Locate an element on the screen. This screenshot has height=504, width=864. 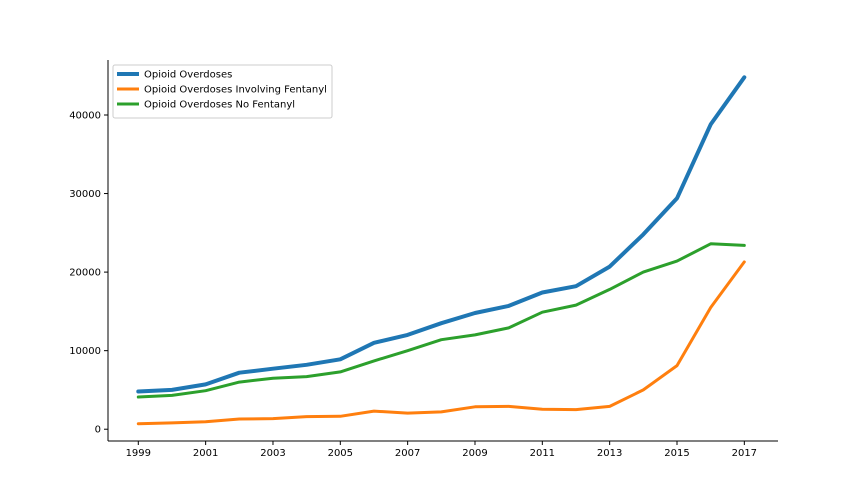
y-tick-label: 20000 is located at coordinates (85, 273).